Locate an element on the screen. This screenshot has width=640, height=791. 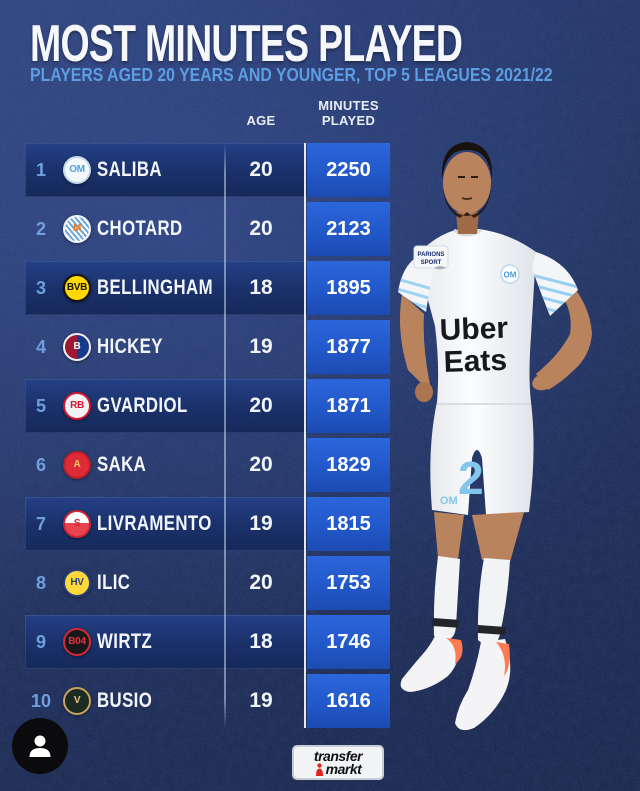
minutes-value: 1753 is located at coordinates (348, 583).